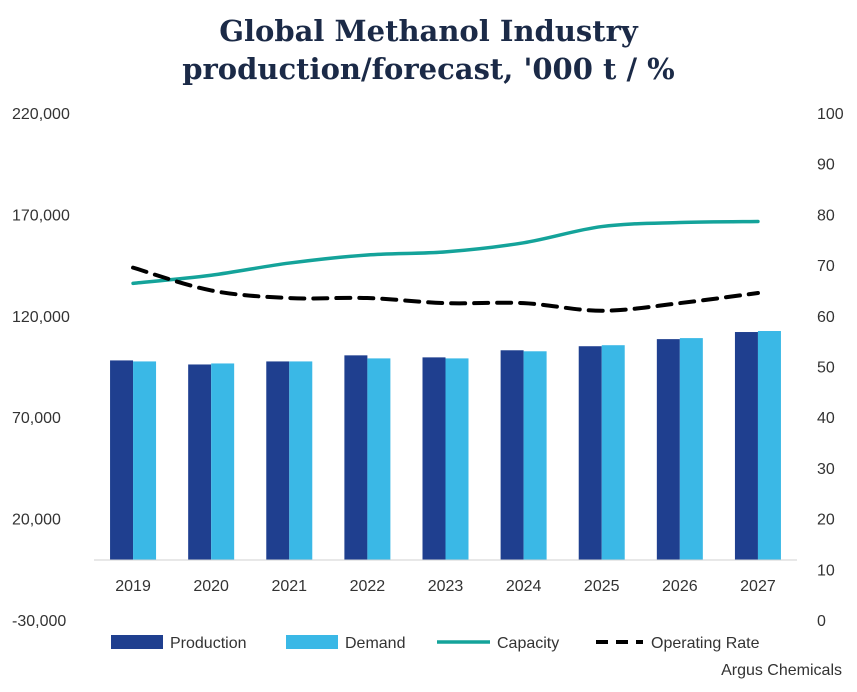 Image resolution: width=857 pixels, height=692 pixels. What do you see at coordinates (312, 642) in the screenshot?
I see `legend-swatch-demand` at bounding box center [312, 642].